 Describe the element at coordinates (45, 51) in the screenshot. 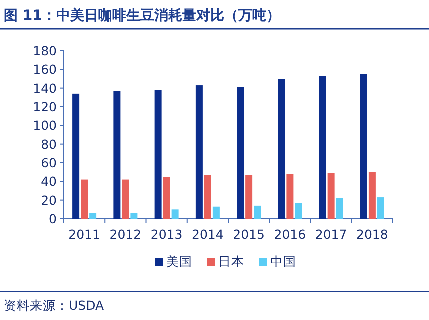

I see `y-tick-label: 180` at that location.